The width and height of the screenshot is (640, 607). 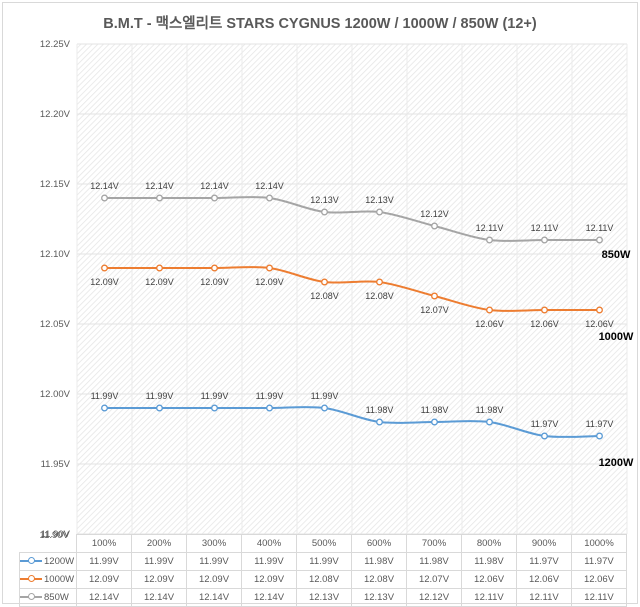 What do you see at coordinates (48, 597) in the screenshot?
I see `legend-entry: 850W` at bounding box center [48, 597].